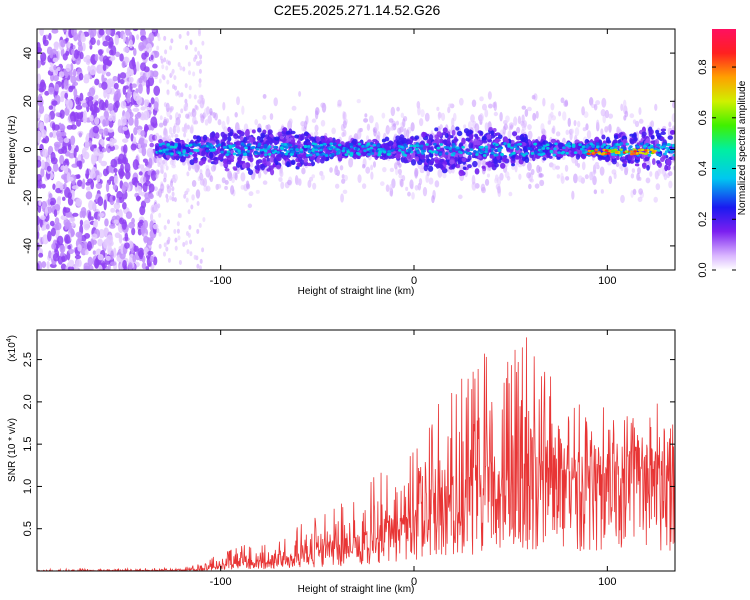 Image resolution: width=750 pixels, height=600 pixels. What do you see at coordinates (724, 149) in the screenshot?
I see `colorbar-gradient` at bounding box center [724, 149].